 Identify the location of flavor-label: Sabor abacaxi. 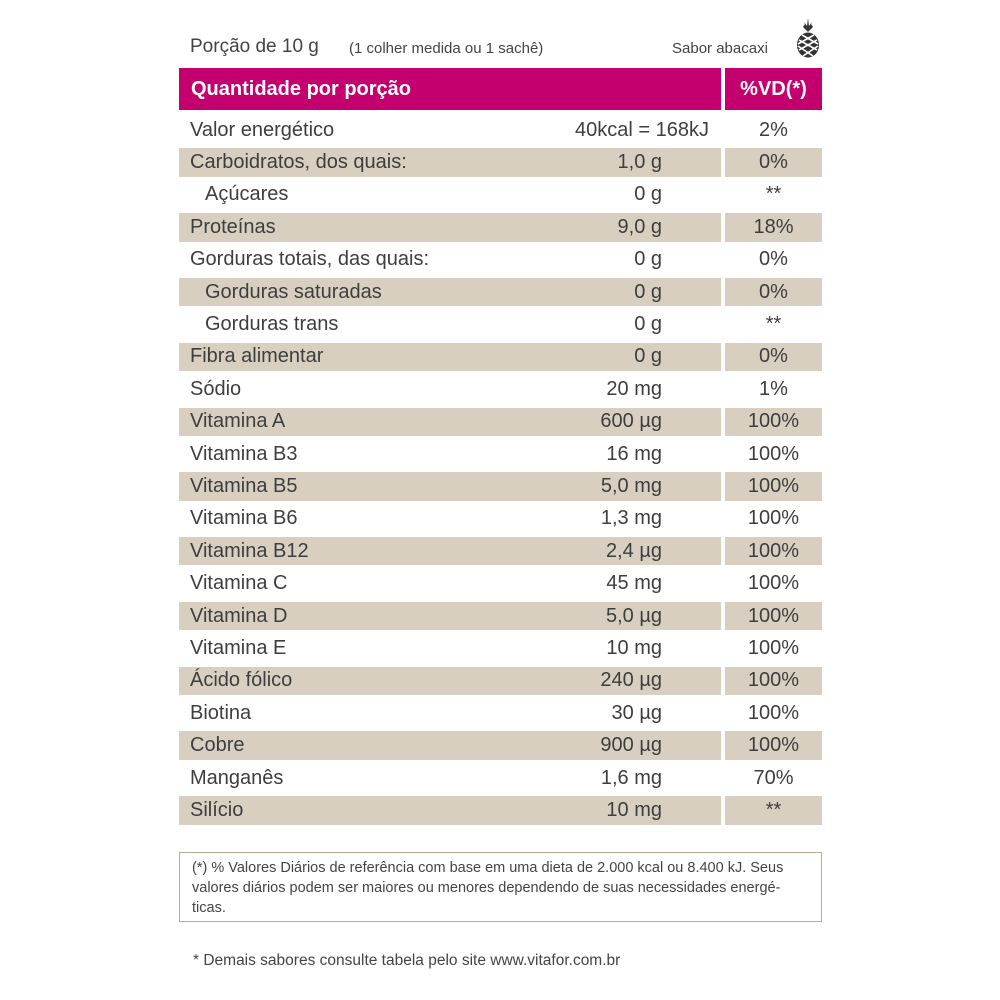
(720, 48).